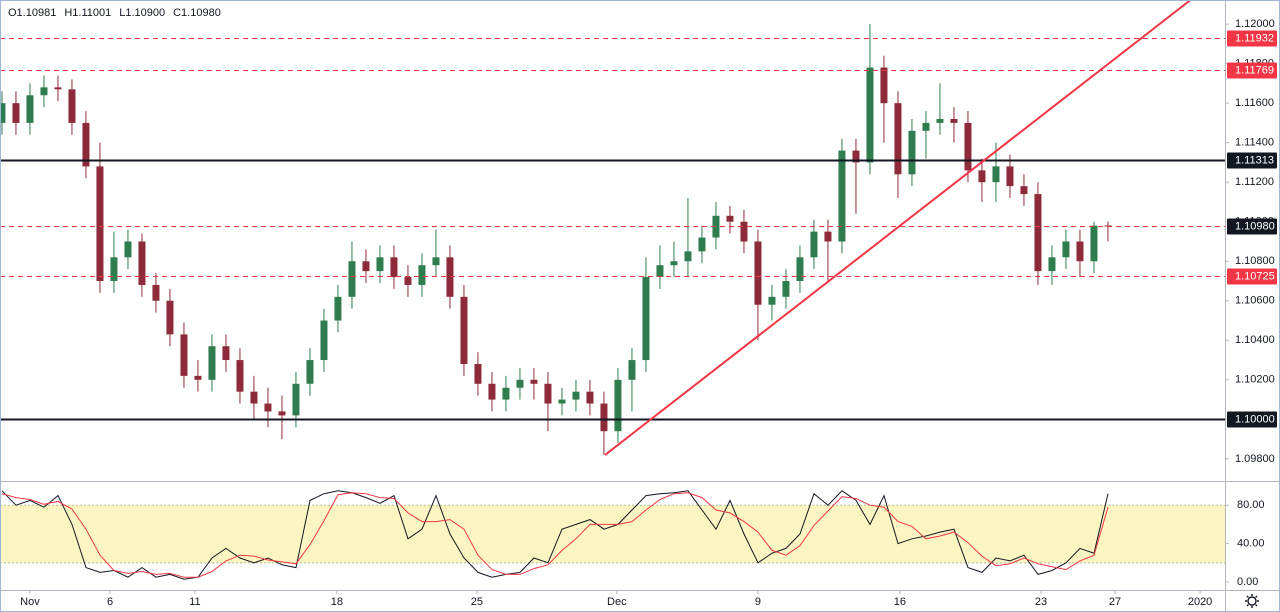 The image size is (1280, 612). Describe the element at coordinates (1255, 24) in the screenshot. I see `y-tick-label: 1.12000` at that location.